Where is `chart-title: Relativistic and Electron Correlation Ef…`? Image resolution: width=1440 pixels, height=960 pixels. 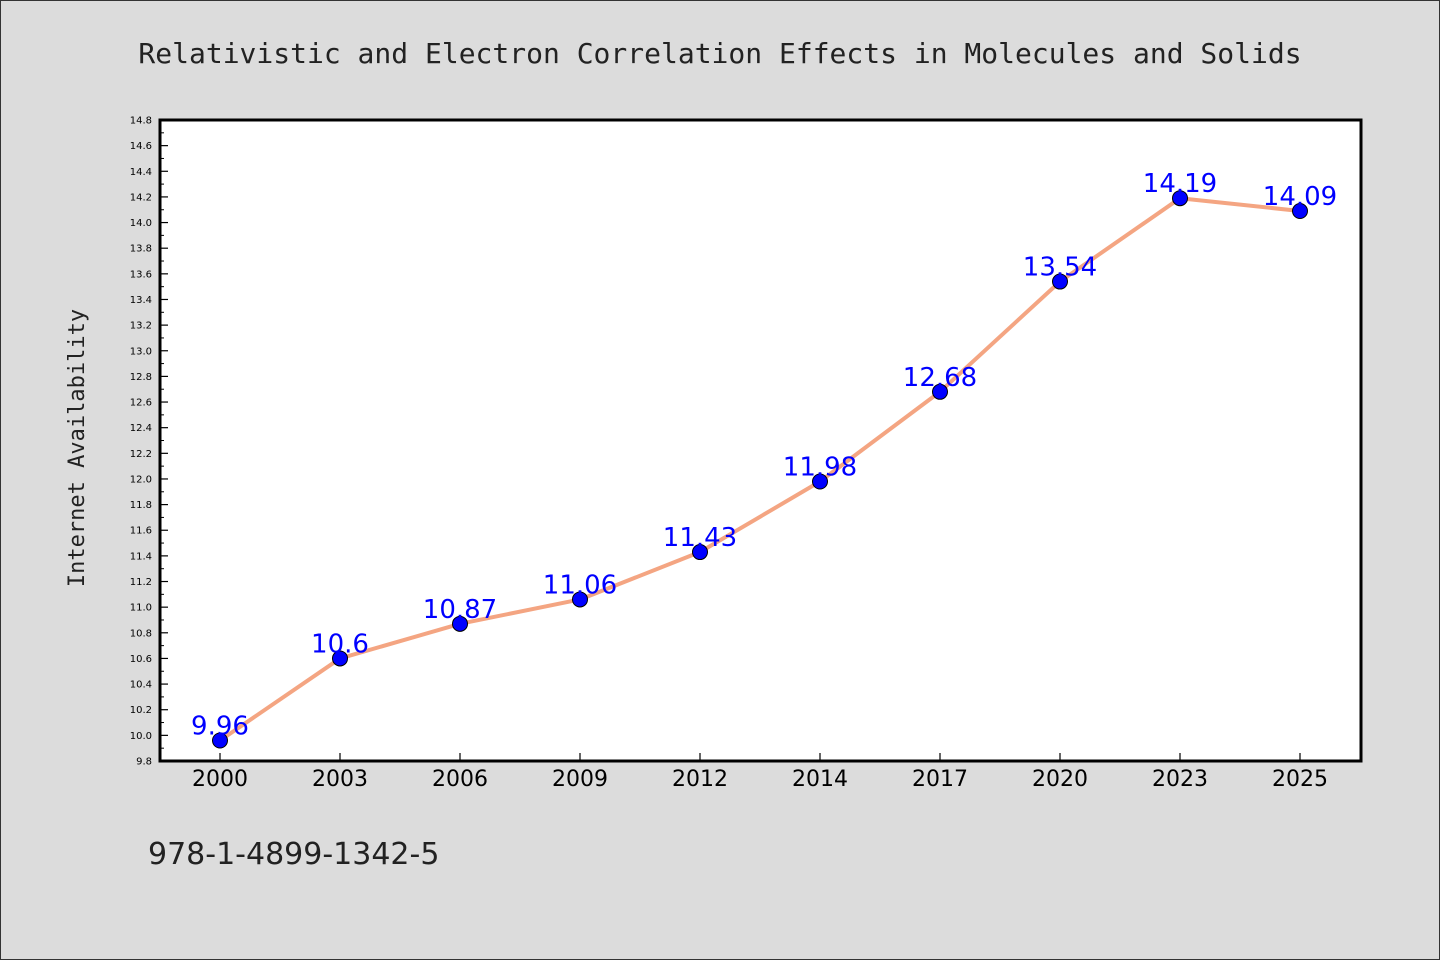 chart-title: Relativistic and Electron Correlation Ef… is located at coordinates (719, 53).